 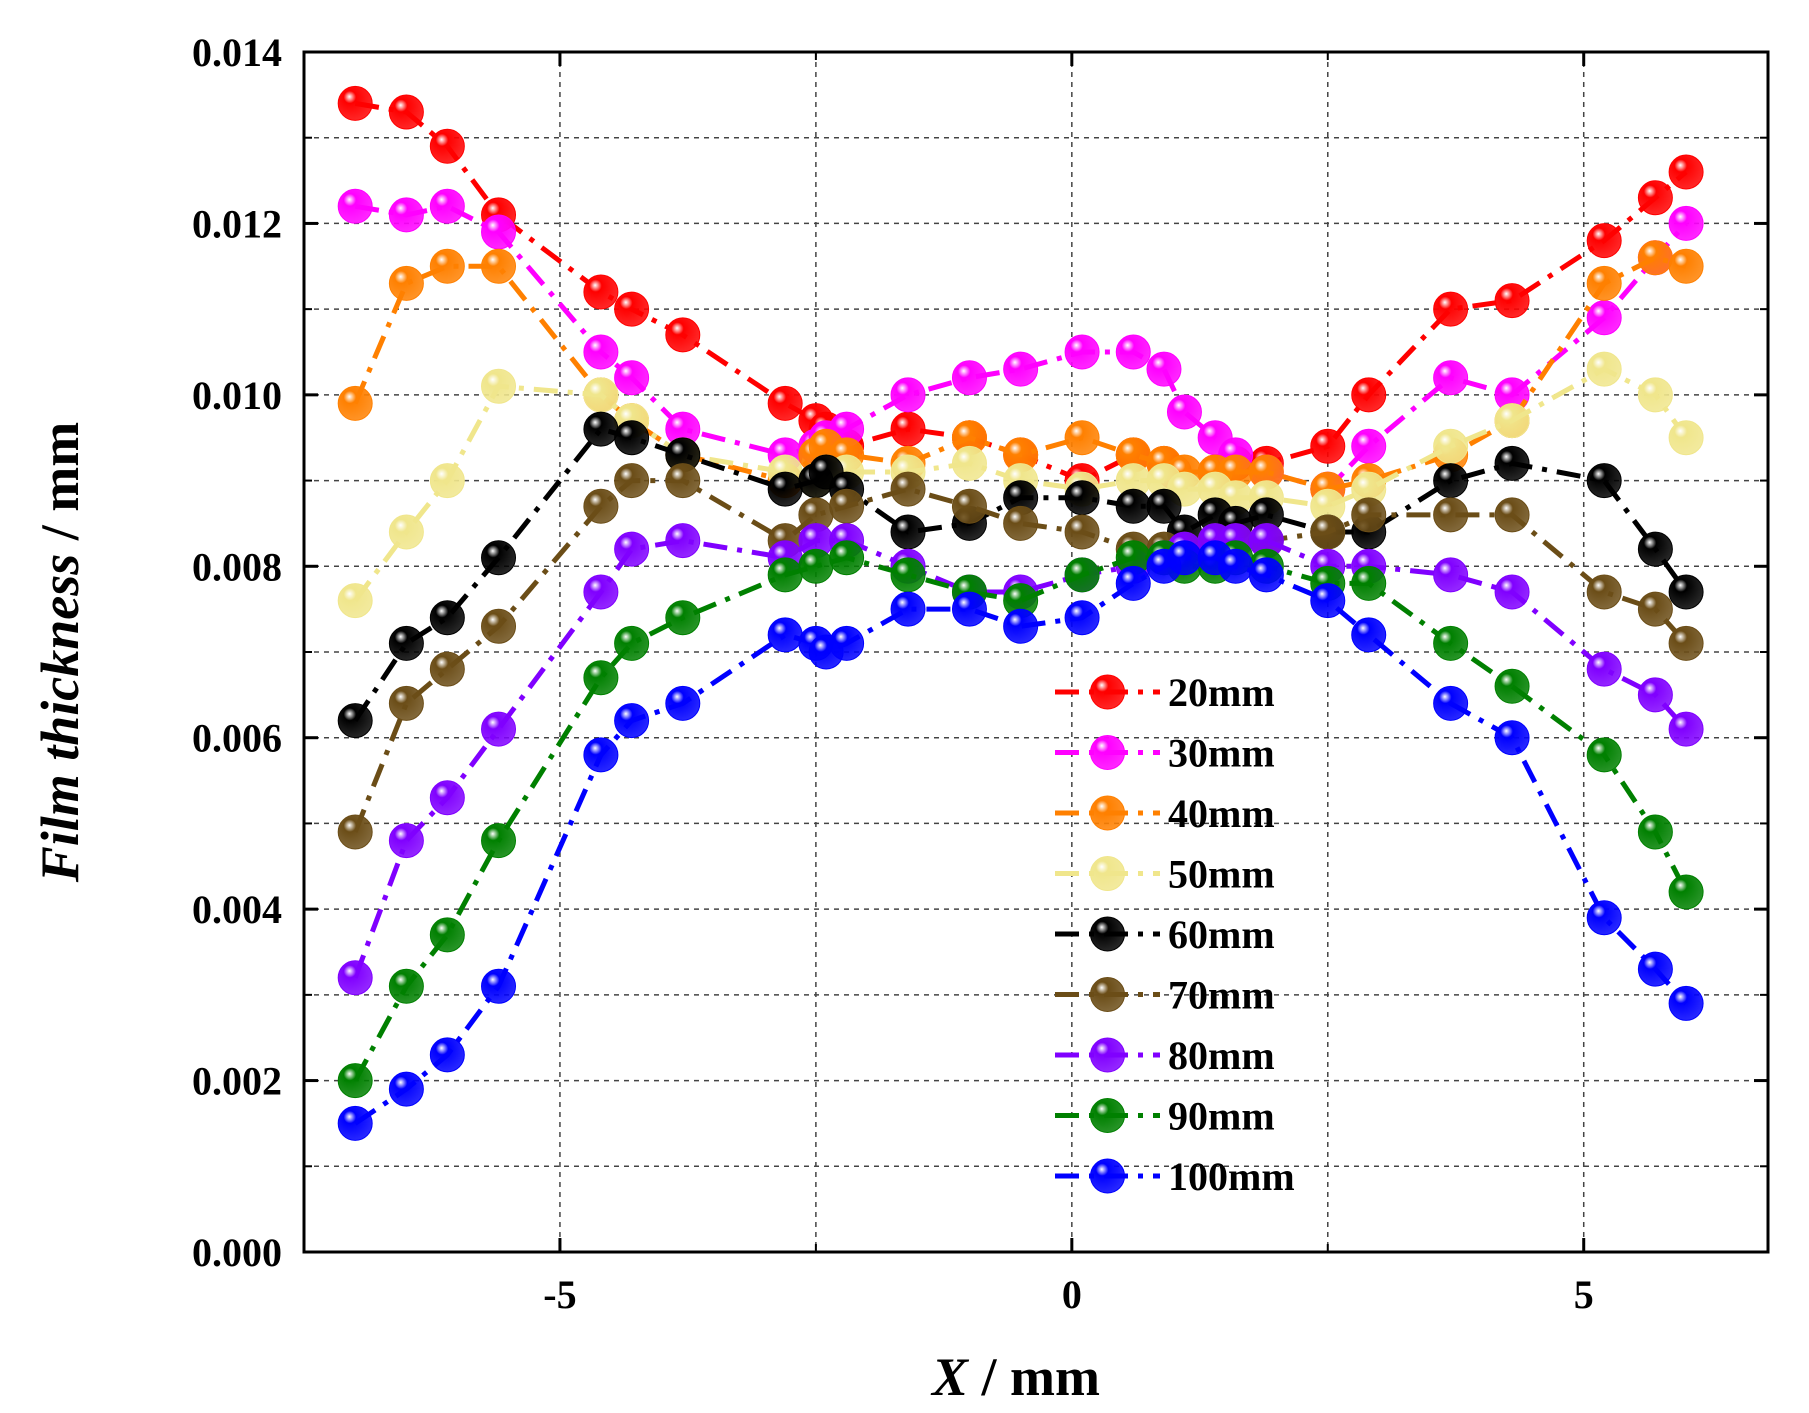 I want to click on y-axis-title: Film thickness / mm, so click(x=60, y=653).